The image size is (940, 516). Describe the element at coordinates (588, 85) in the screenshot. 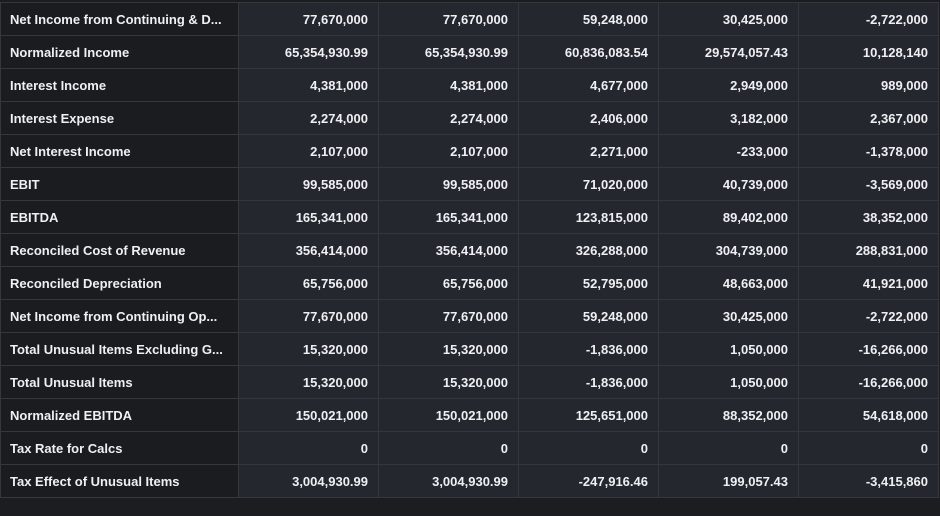

I see `value-cell: 4,677,000` at that location.